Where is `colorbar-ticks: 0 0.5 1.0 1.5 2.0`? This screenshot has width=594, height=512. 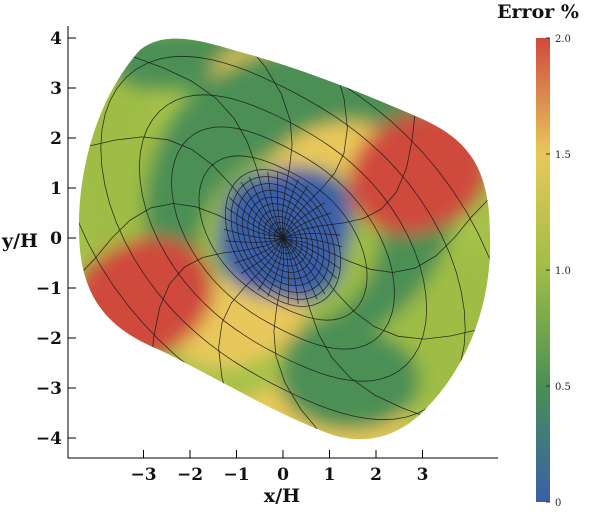 colorbar-ticks: 0 0.5 1.0 1.5 2.0 is located at coordinates (558, 271).